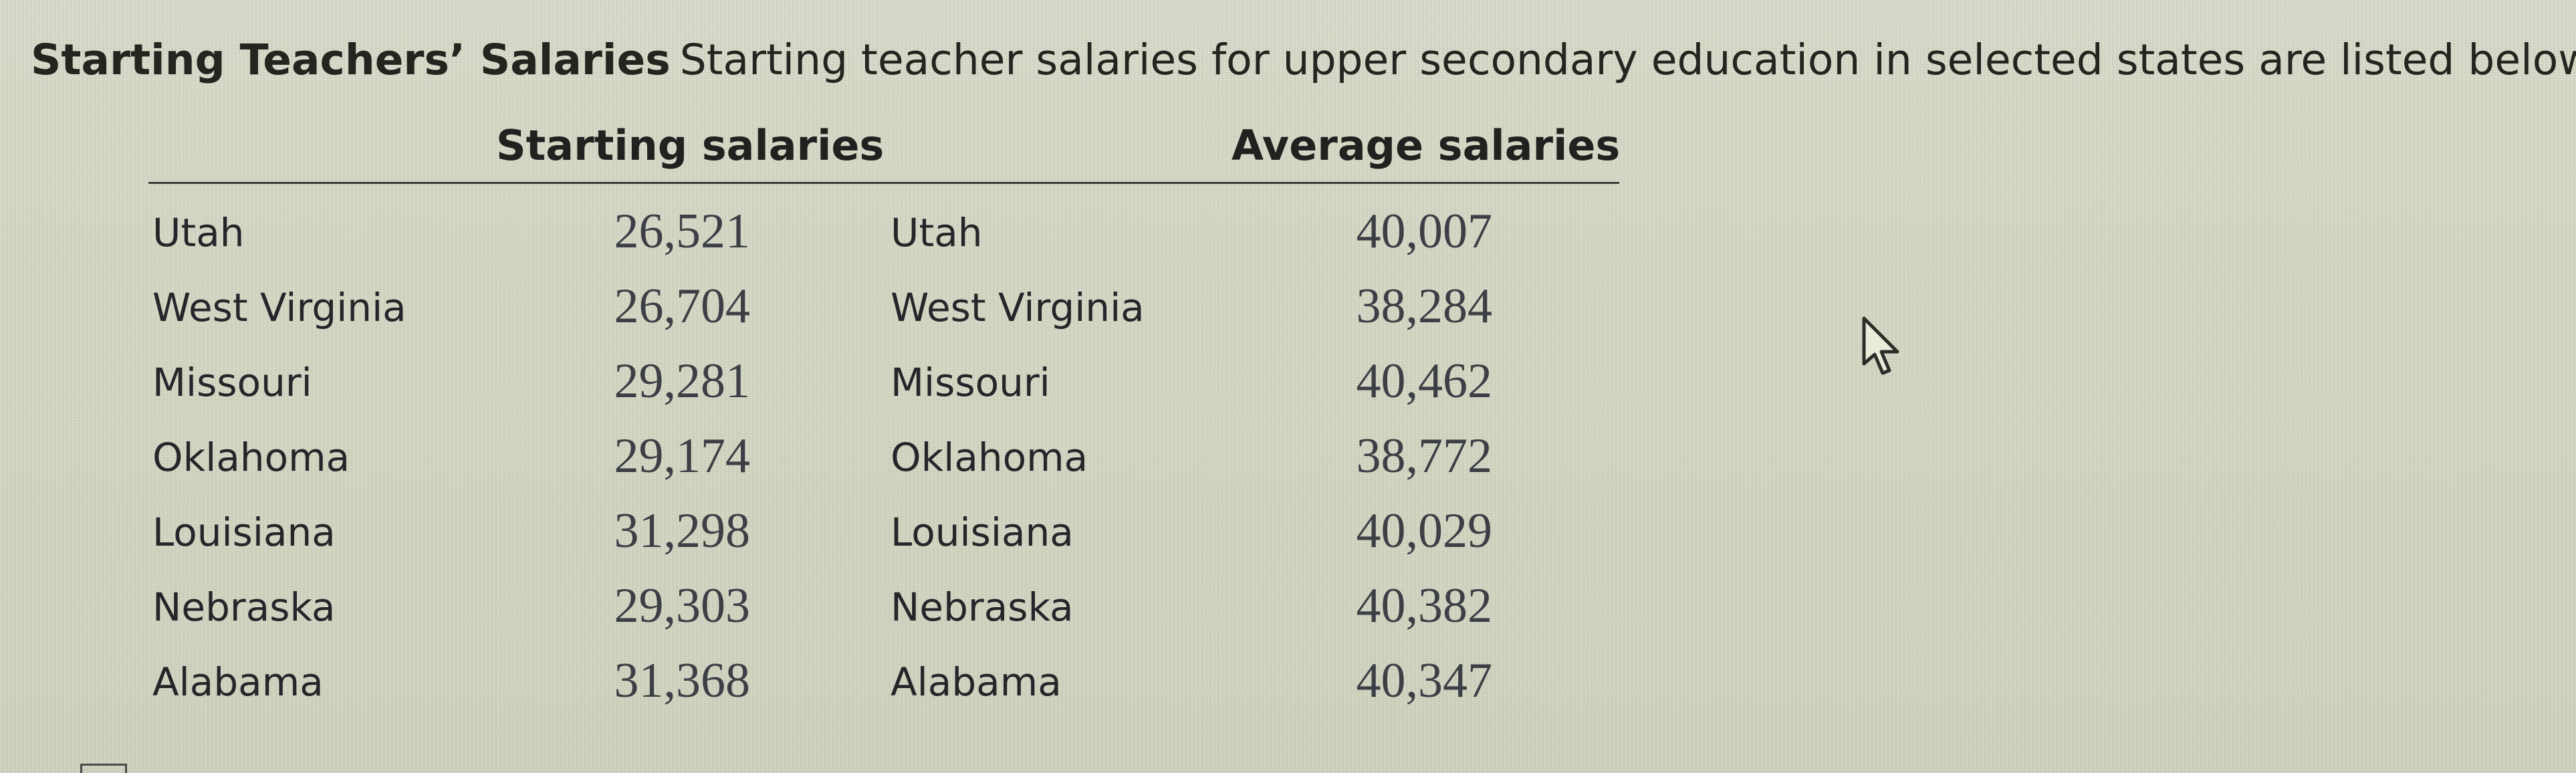  I want to click on table-header: Starting salaries Average salaries, so click(884, 152).